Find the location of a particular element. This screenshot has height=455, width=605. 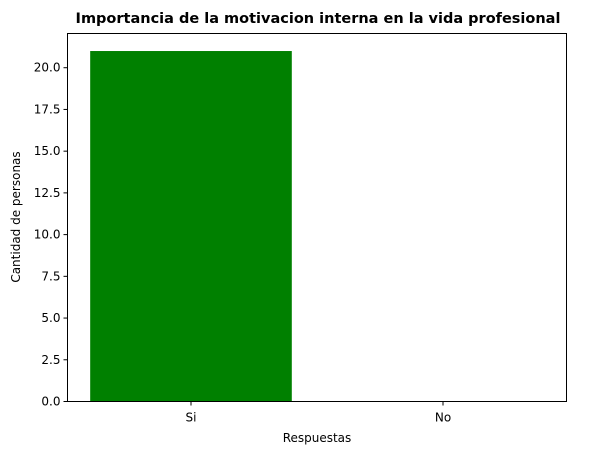

y-tick-label: 15.0 is located at coordinates (47, 151).